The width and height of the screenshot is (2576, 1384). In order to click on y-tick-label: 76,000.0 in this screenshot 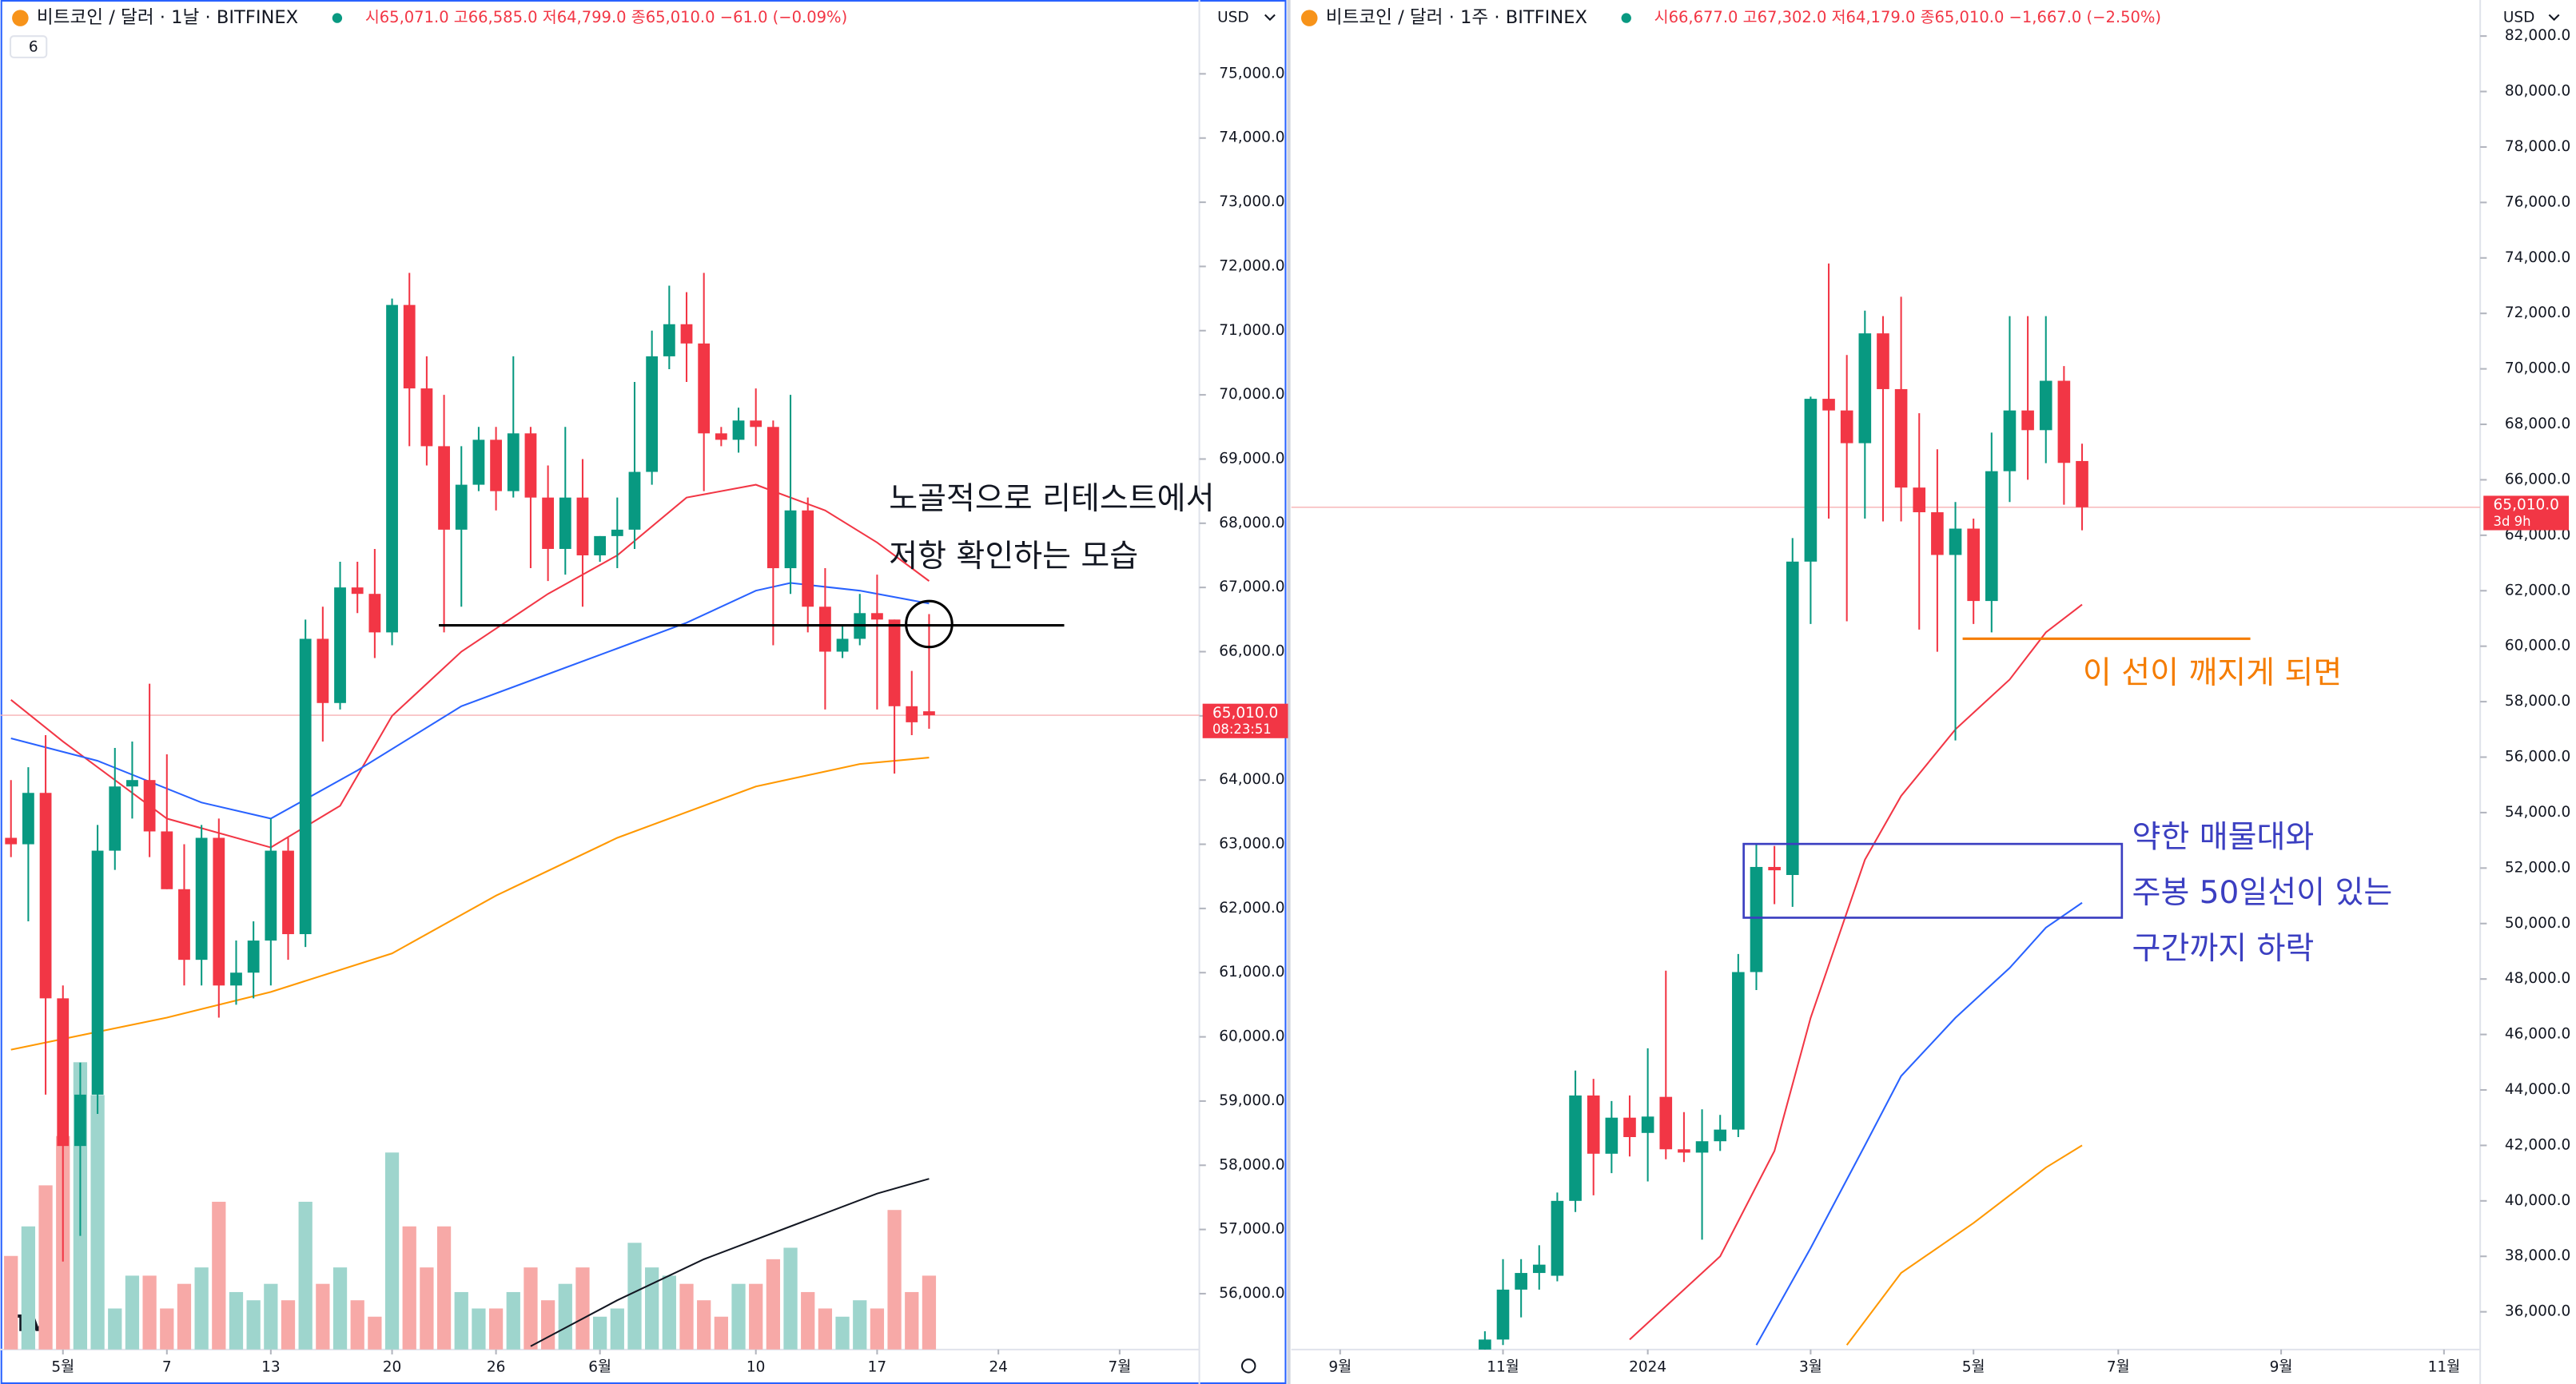, I will do `click(2537, 201)`.